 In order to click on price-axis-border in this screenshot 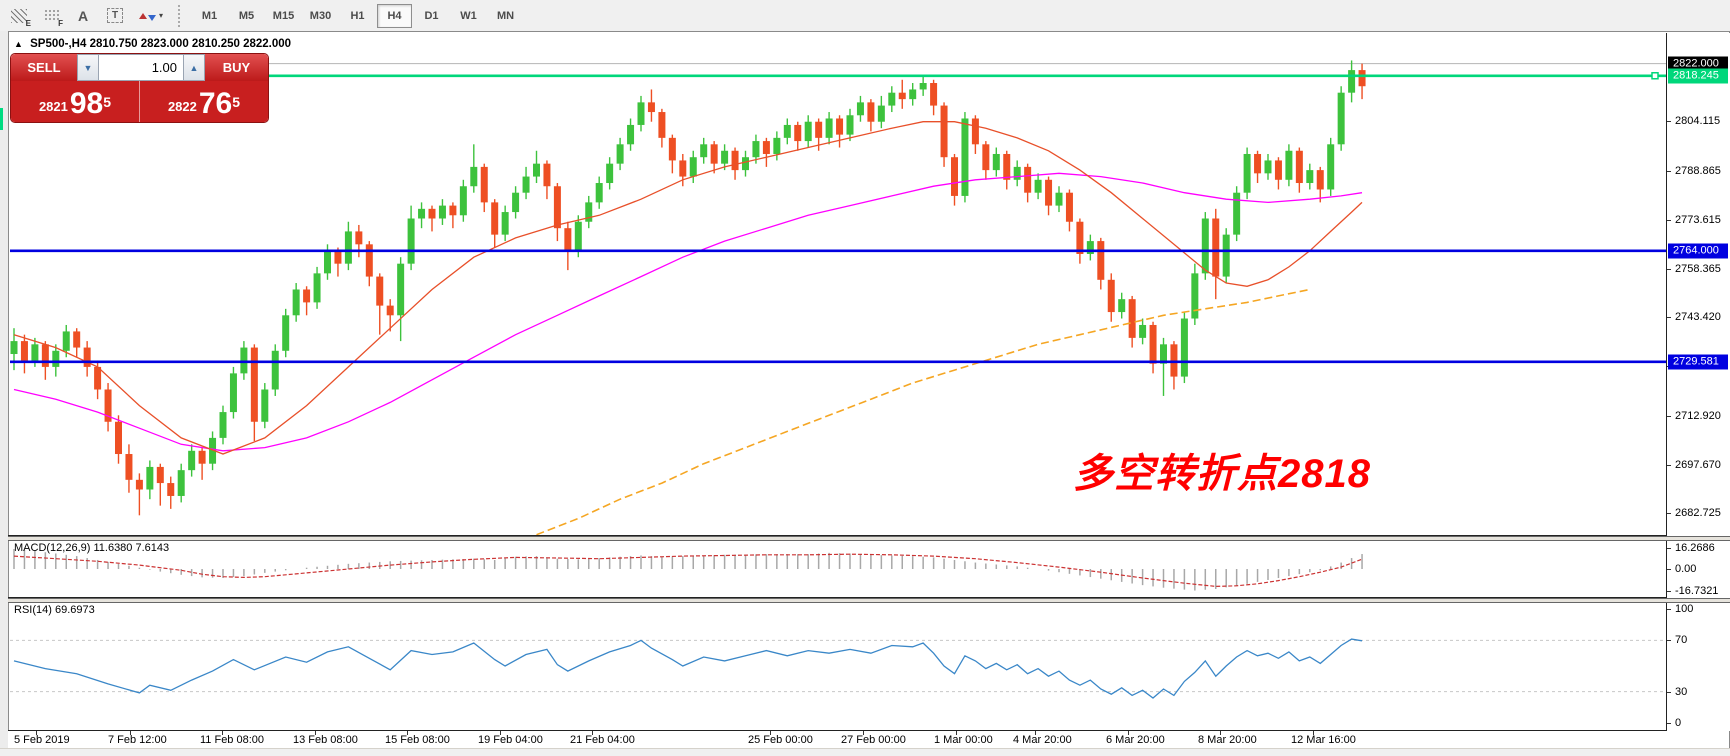, I will do `click(1666, 381)`.